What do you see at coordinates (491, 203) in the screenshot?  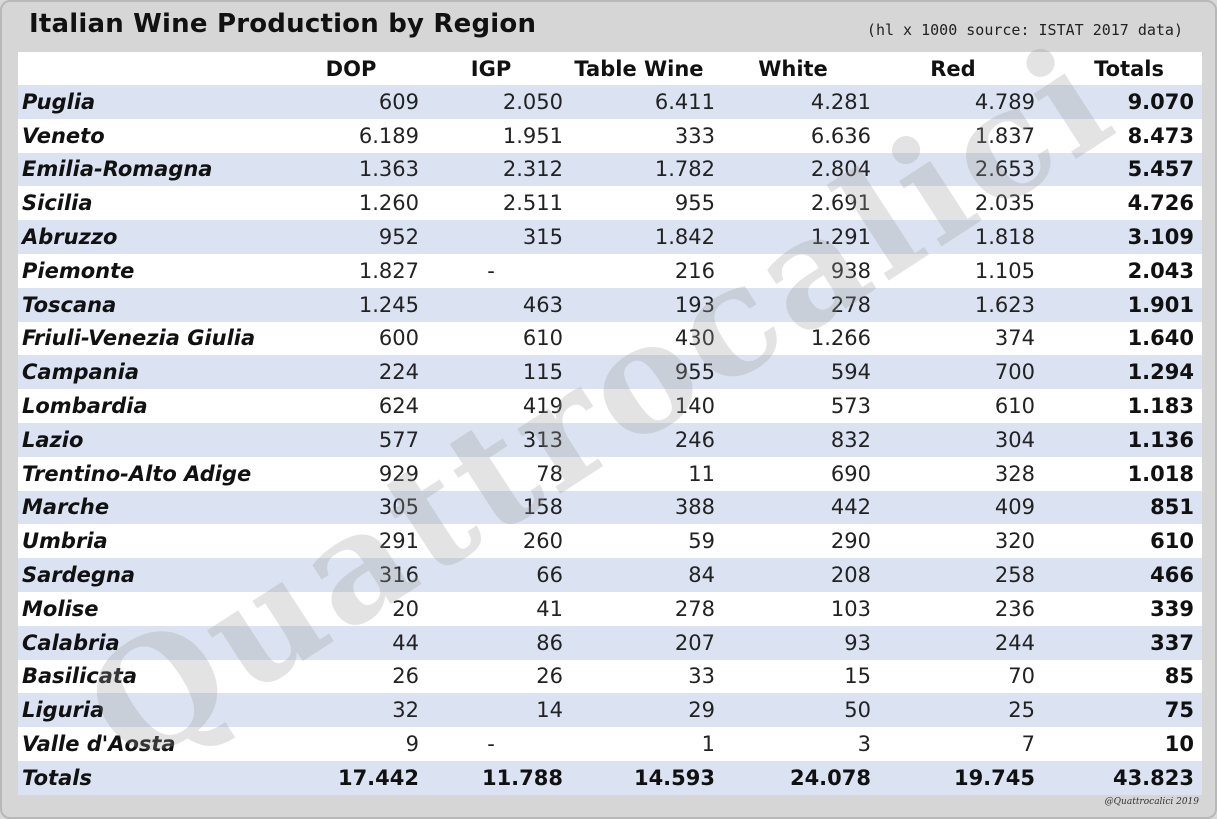 I see `igp-cell: 2.511` at bounding box center [491, 203].